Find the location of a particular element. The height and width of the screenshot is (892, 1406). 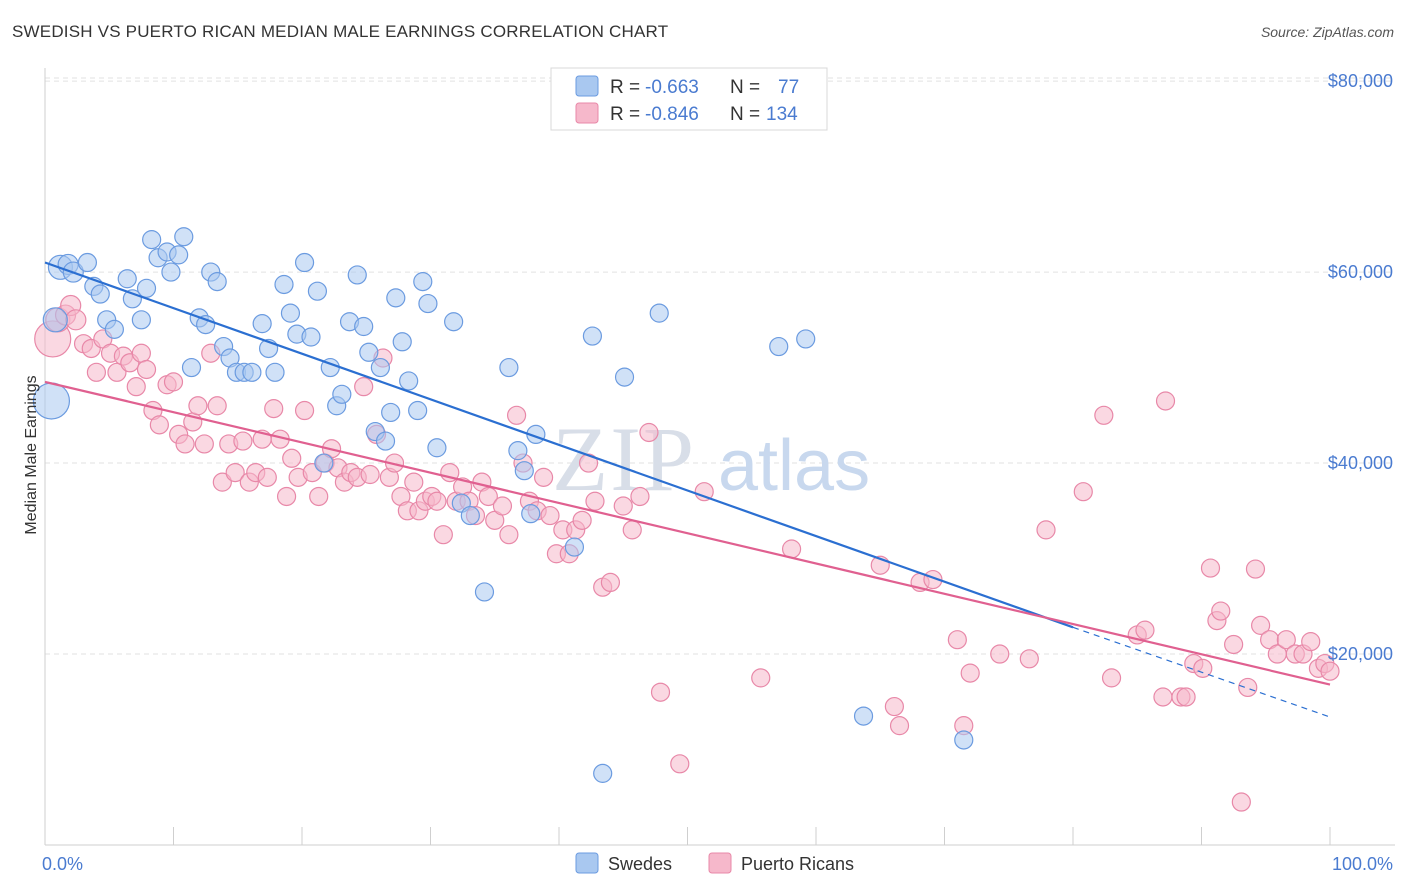

y-tick-label-3: $80,000 is located at coordinates (1360, 81).